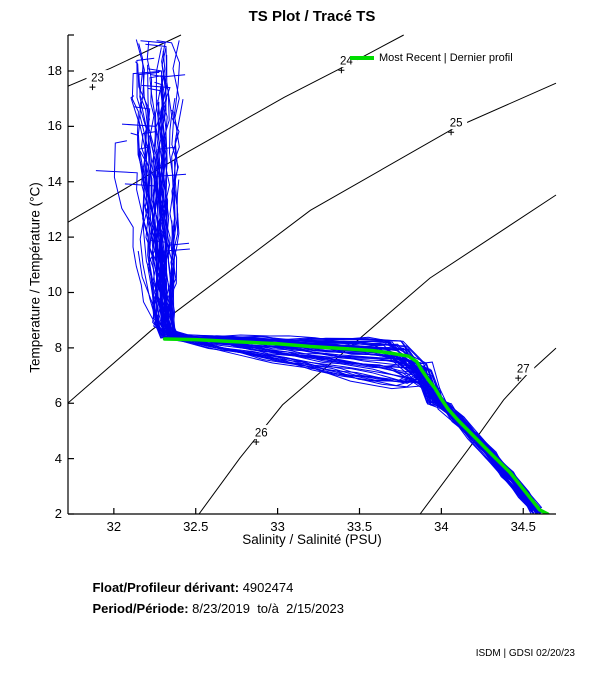 The width and height of the screenshot is (611, 675). Describe the element at coordinates (266, 608) in the screenshot. I see `period-value: 8/23/2019 to/à 2/15/2023` at that location.